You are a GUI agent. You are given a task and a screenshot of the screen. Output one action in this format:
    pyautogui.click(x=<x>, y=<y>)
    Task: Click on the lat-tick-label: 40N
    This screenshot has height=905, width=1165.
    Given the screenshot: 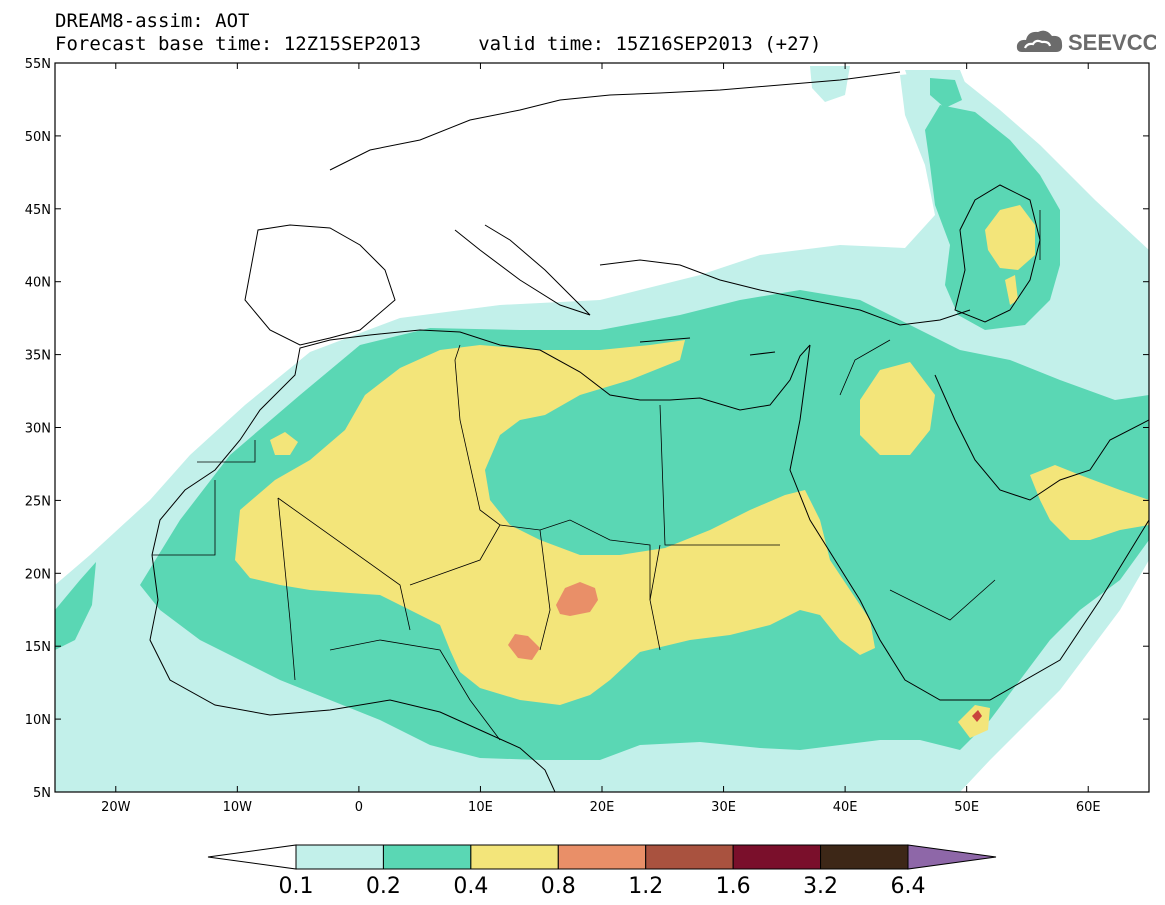 What is the action you would take?
    pyautogui.click(x=38, y=283)
    